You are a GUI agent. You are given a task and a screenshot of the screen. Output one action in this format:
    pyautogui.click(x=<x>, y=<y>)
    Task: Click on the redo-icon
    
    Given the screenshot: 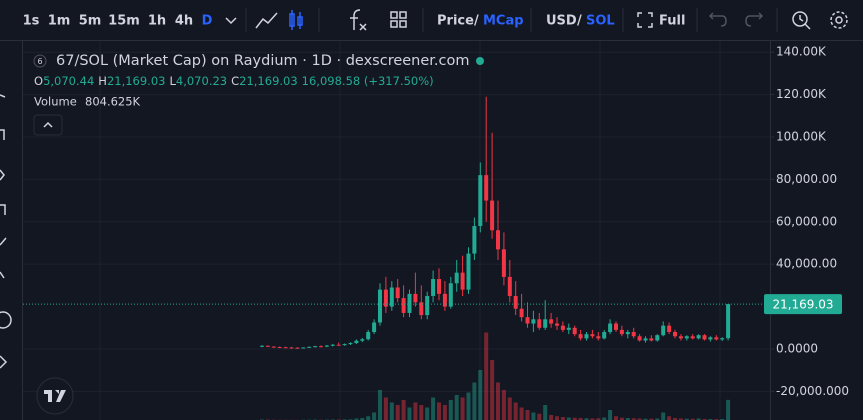 What is the action you would take?
    pyautogui.click(x=754, y=19)
    